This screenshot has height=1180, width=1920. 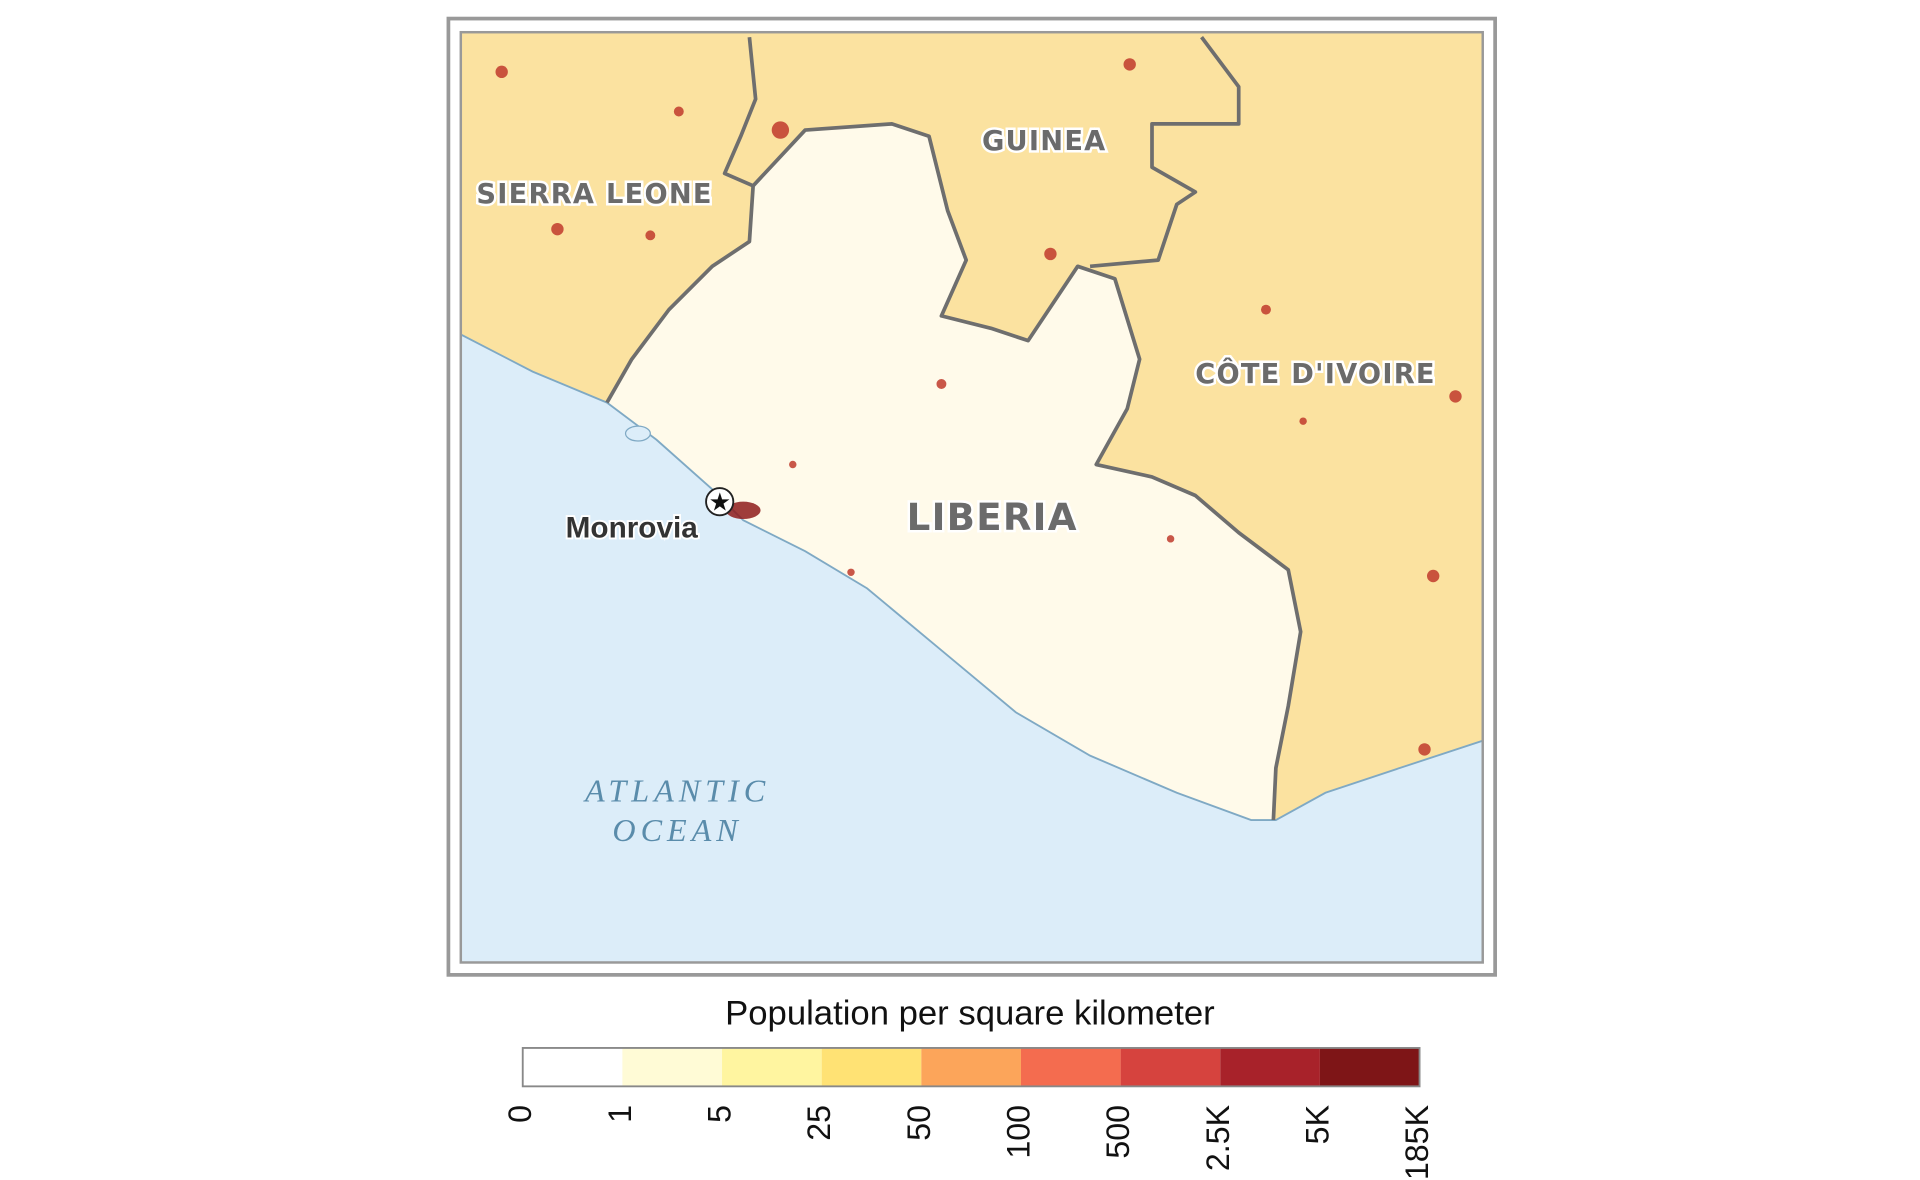 I want to click on country-label: SIERRA LEONE, so click(x=594, y=194).